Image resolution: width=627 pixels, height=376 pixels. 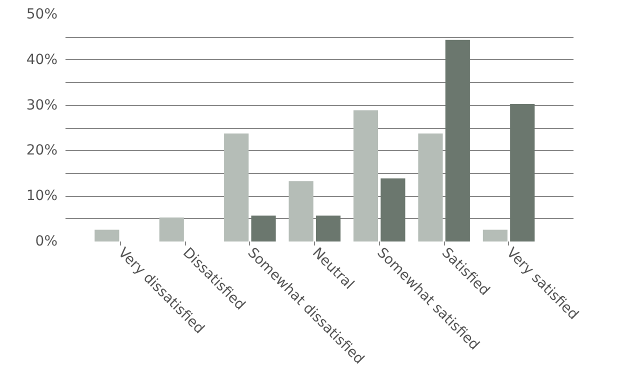 What do you see at coordinates (42, 14) in the screenshot?
I see `y-tick-label: 50%` at bounding box center [42, 14].